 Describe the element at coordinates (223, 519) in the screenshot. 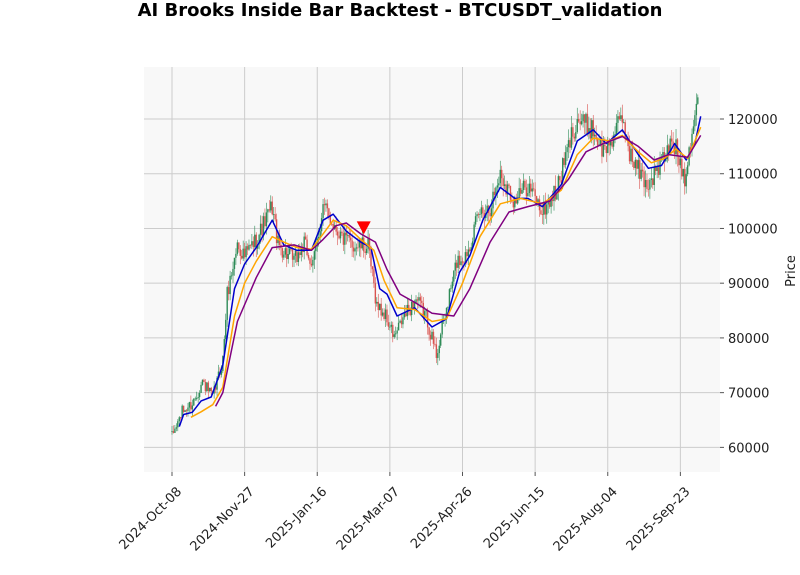

I see `x-tick-label: 2024-Nov-27` at that location.